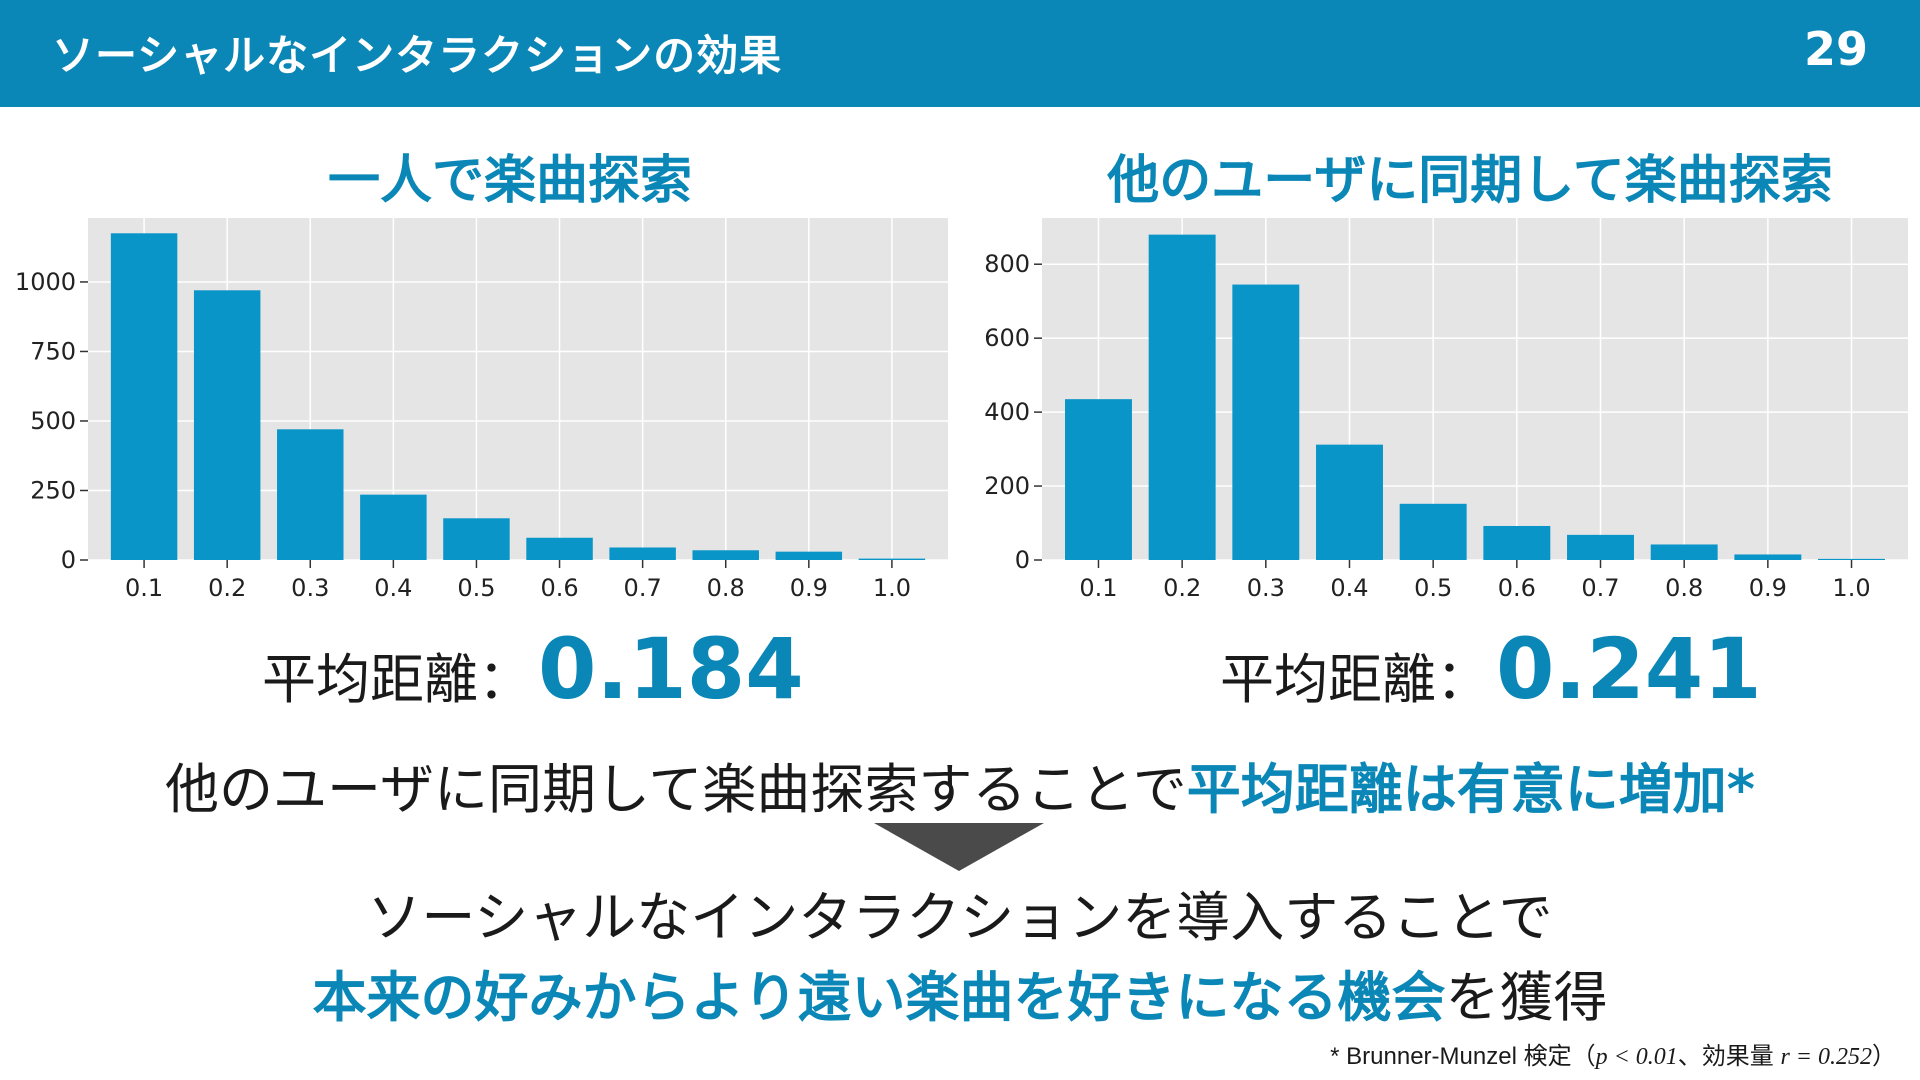 The image size is (1920, 1080). I want to click on footnote-prefix: * Brunner-Munzel 検定（, so click(1463, 1056).